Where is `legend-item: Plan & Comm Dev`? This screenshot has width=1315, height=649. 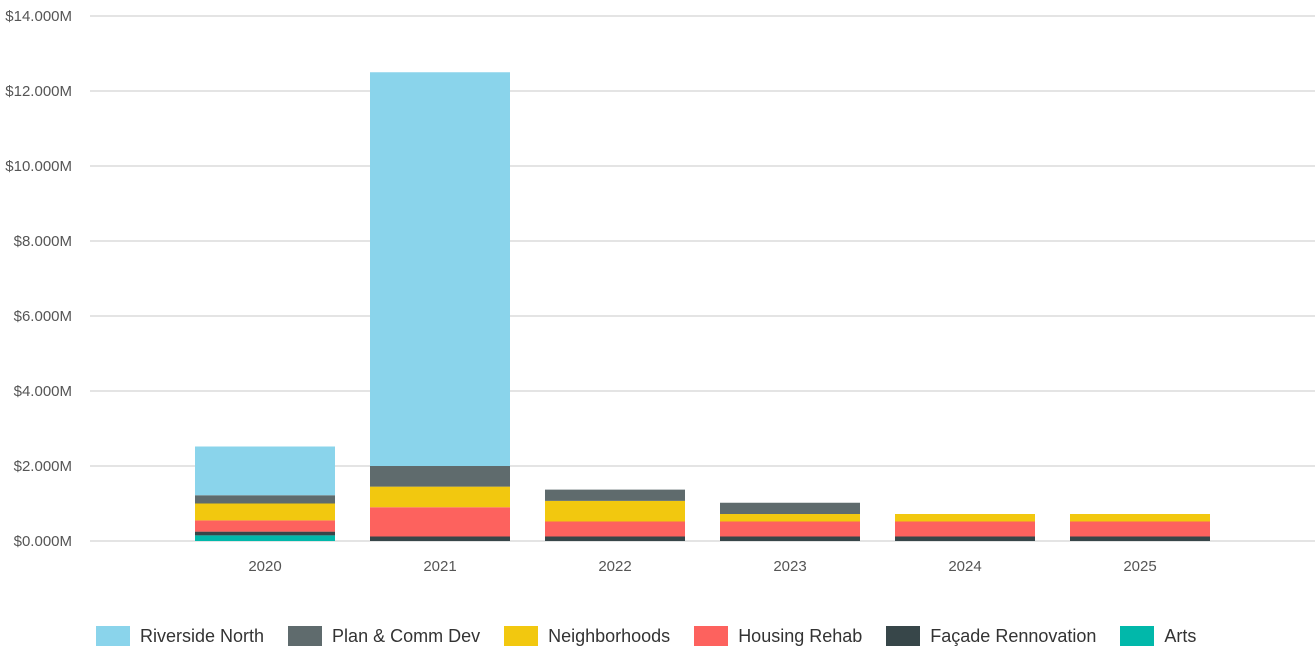 legend-item: Plan & Comm Dev is located at coordinates (384, 636).